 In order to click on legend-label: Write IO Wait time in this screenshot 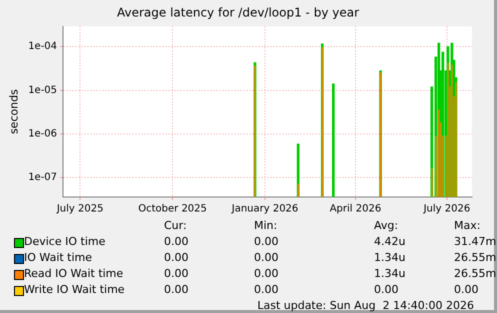, I will do `click(74, 289)`.